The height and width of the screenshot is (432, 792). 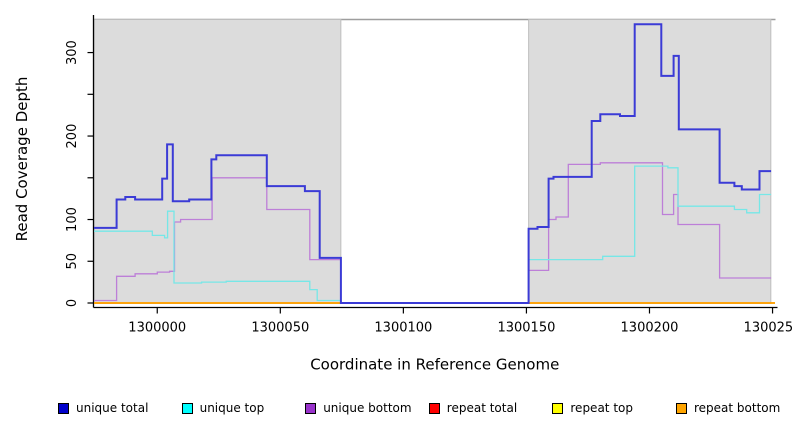 I want to click on y-tick-label: 100, so click(x=72, y=219).